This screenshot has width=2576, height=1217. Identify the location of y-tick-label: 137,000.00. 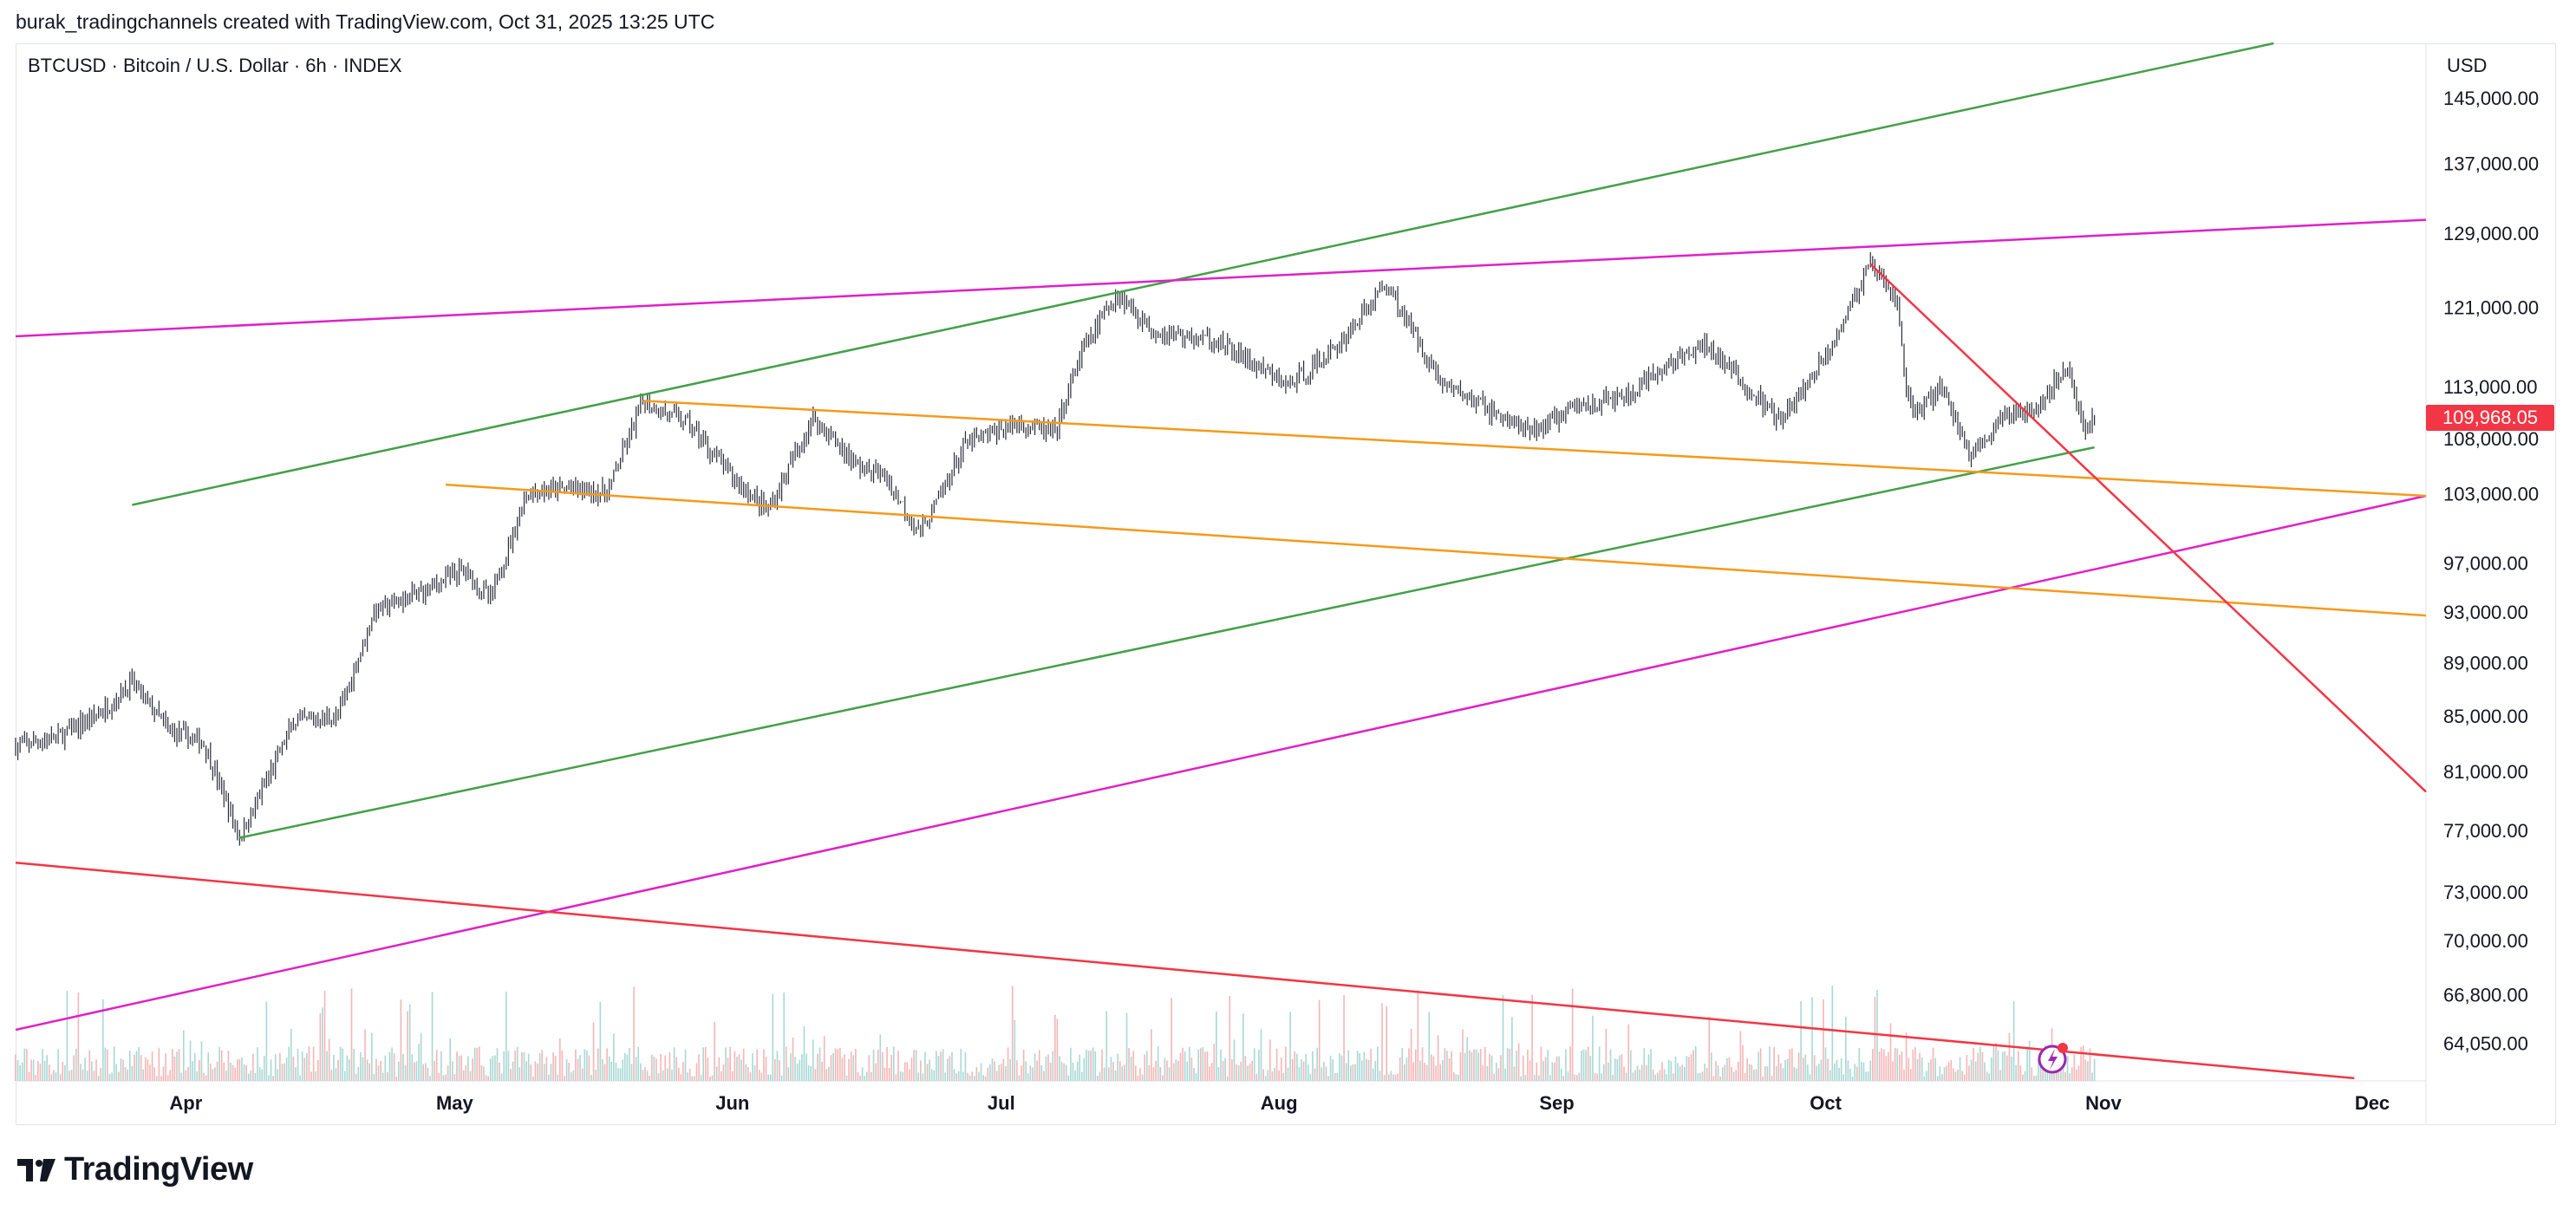
(2491, 164).